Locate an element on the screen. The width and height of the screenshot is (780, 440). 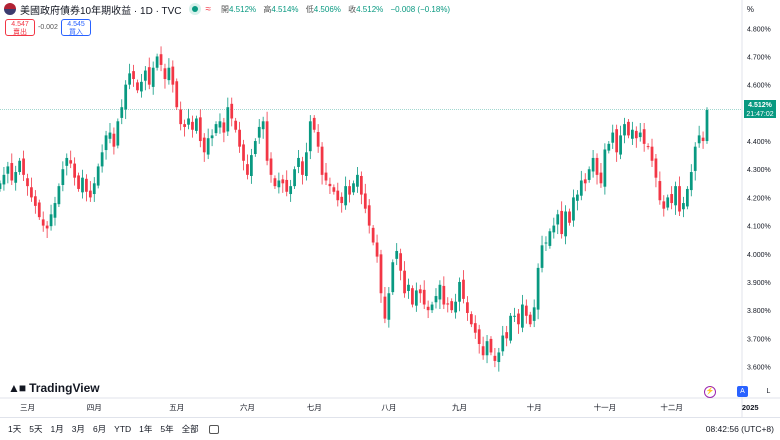
period-3m: 3月 is located at coordinates (78, 429).